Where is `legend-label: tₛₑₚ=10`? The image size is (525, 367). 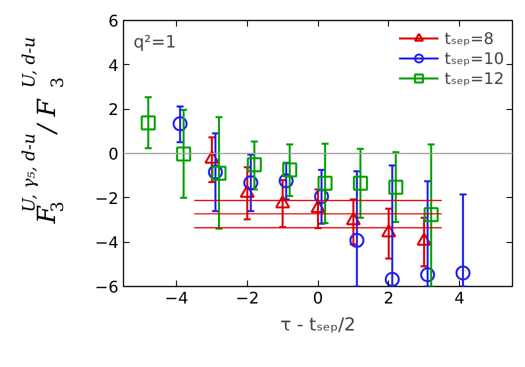 legend-label: tₛₑₚ=10 is located at coordinates (474, 58).